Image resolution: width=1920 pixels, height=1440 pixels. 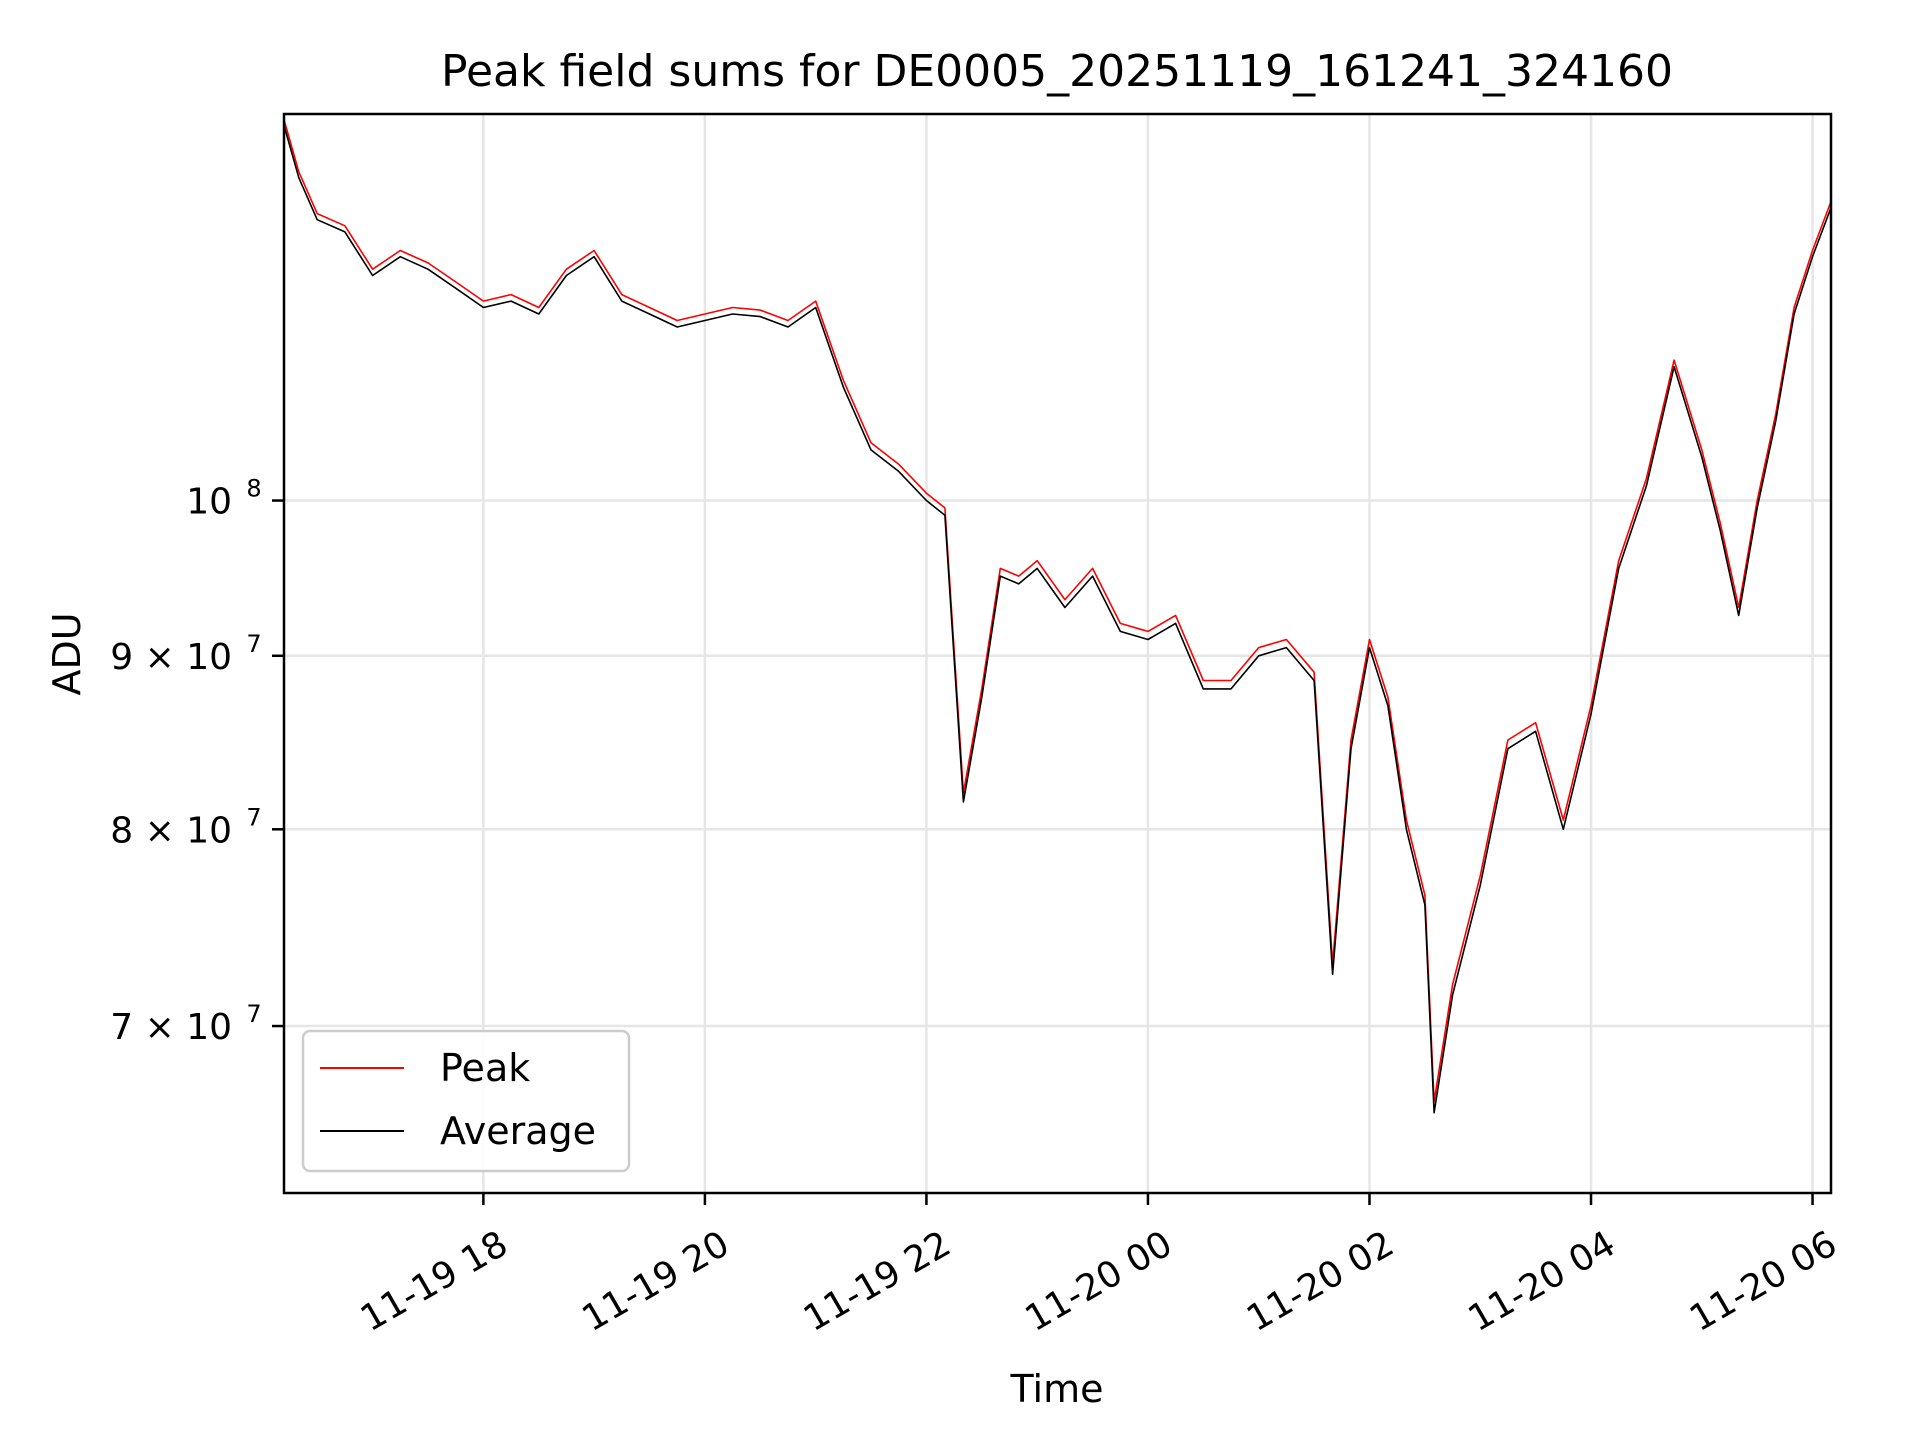 I want to click on y-tick-label: 7 × 10, so click(x=171, y=1027).